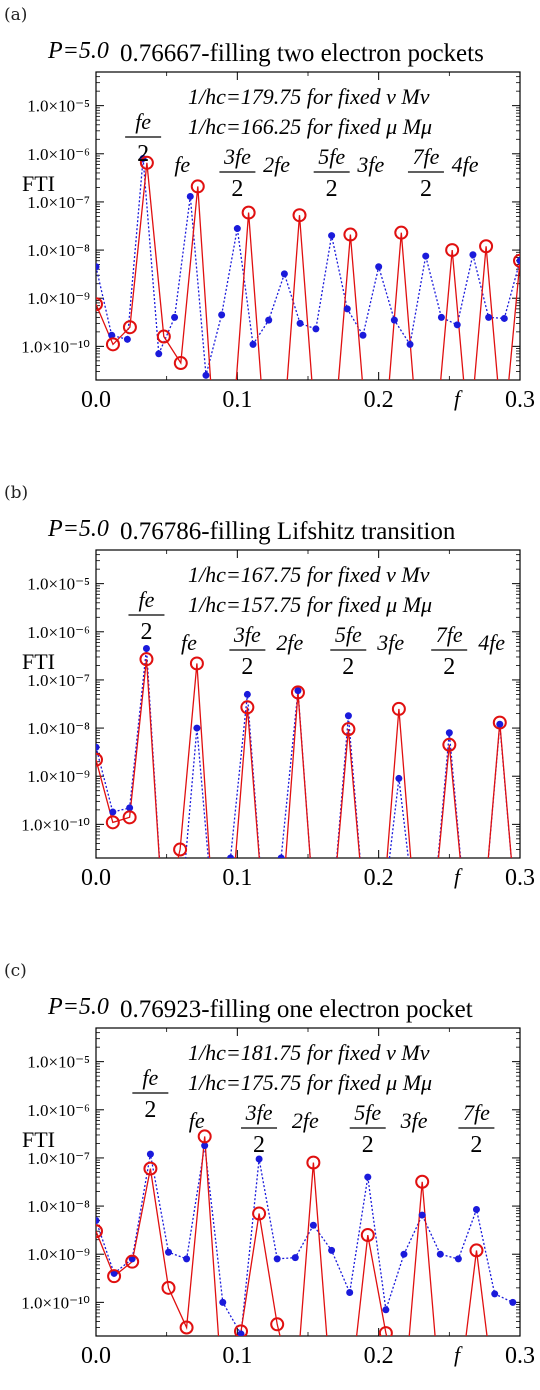  What do you see at coordinates (465, 164) in the screenshot?
I see `peak-label-text: 4fe` at bounding box center [465, 164].